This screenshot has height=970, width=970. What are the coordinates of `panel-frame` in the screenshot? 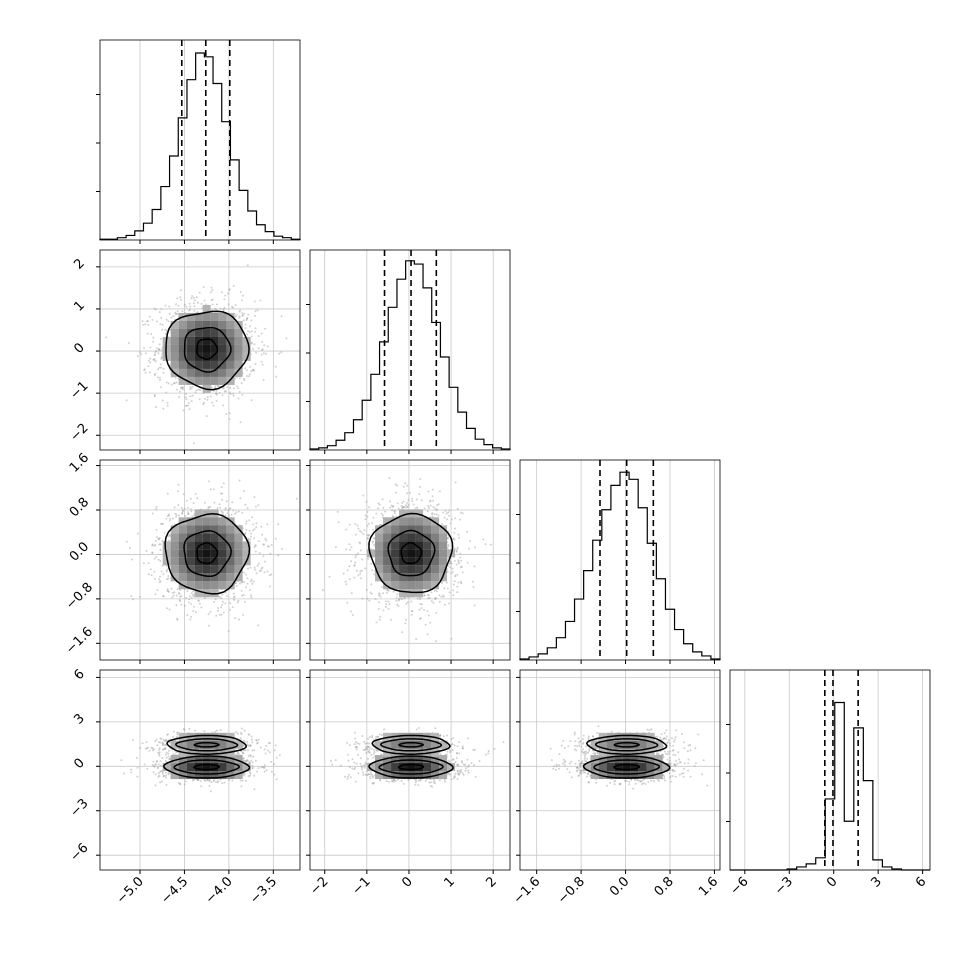 It's located at (200, 350).